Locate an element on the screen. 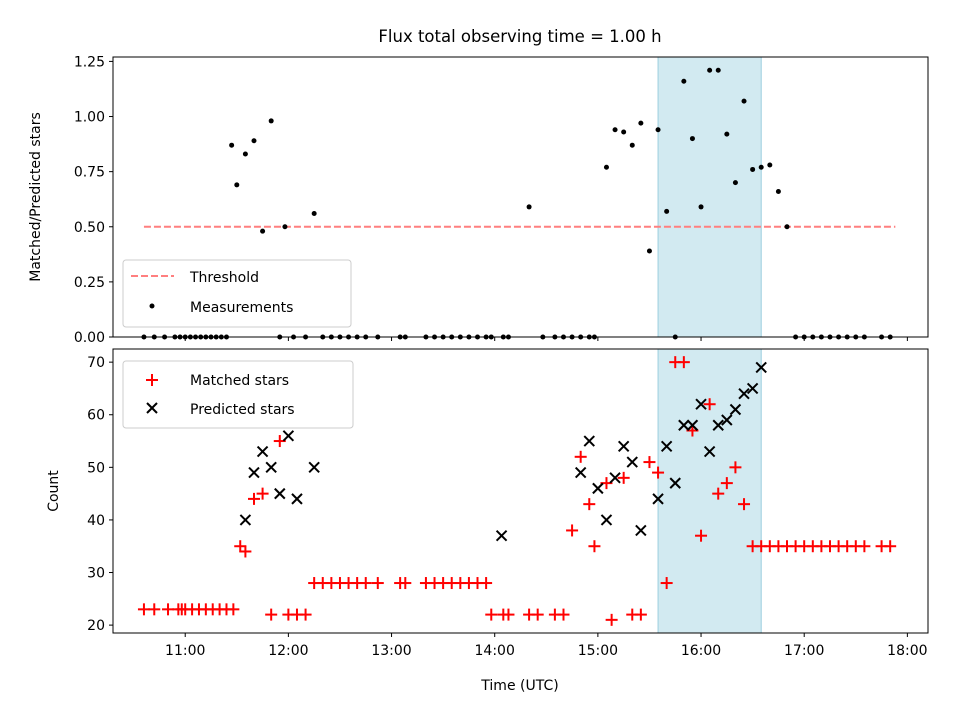 The height and width of the screenshot is (720, 960). top-y-axis-label: Matched/Predicted stars is located at coordinates (36, 197).